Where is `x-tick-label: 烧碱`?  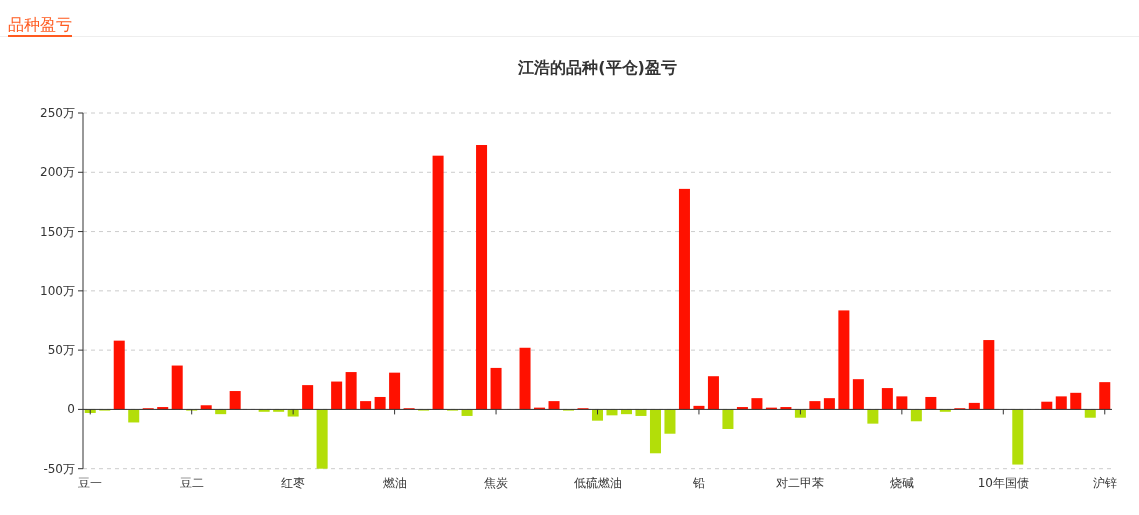
x-tick-label: 烧碱 is located at coordinates (901, 482).